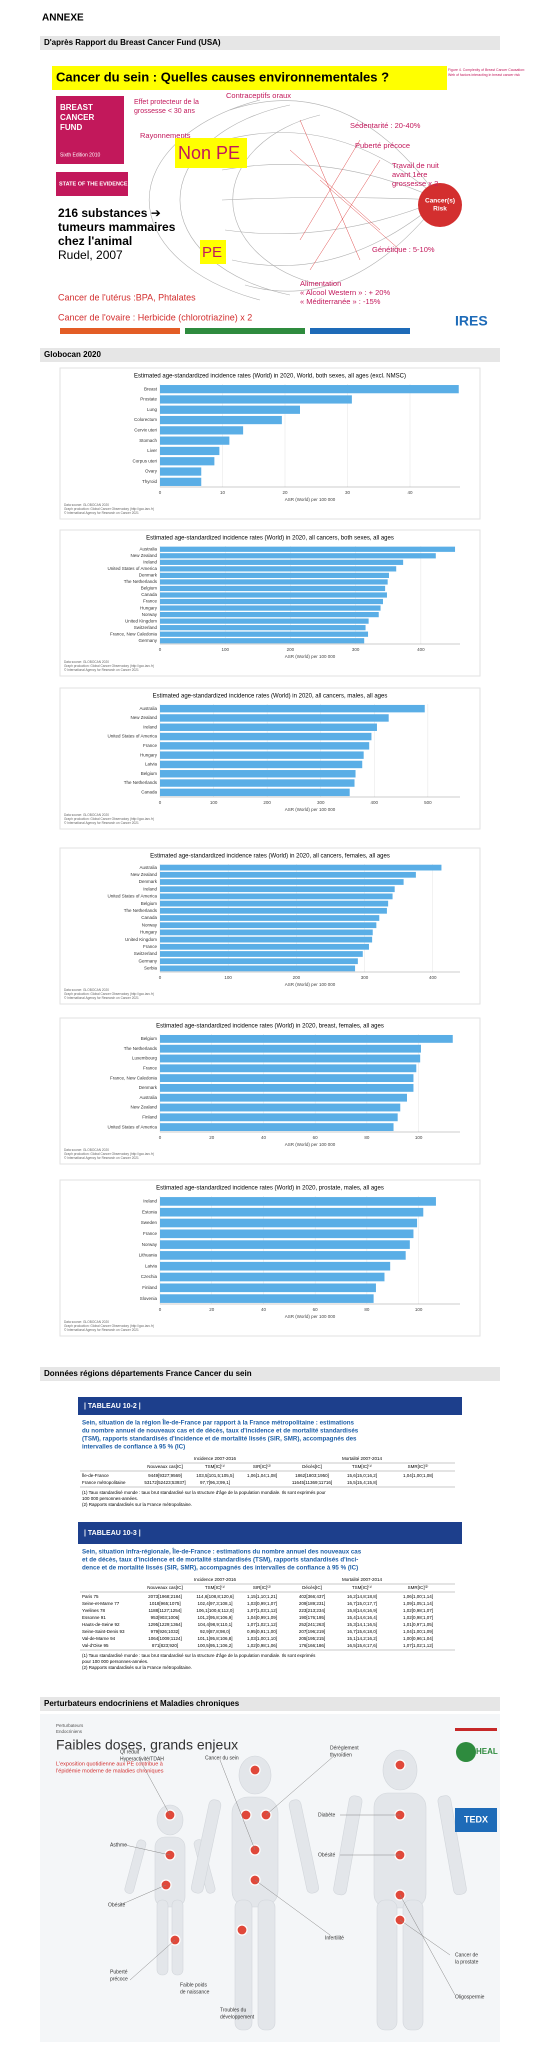 This screenshot has width=540, height=2048. I want to click on condition-label: précoce, so click(119, 1979).